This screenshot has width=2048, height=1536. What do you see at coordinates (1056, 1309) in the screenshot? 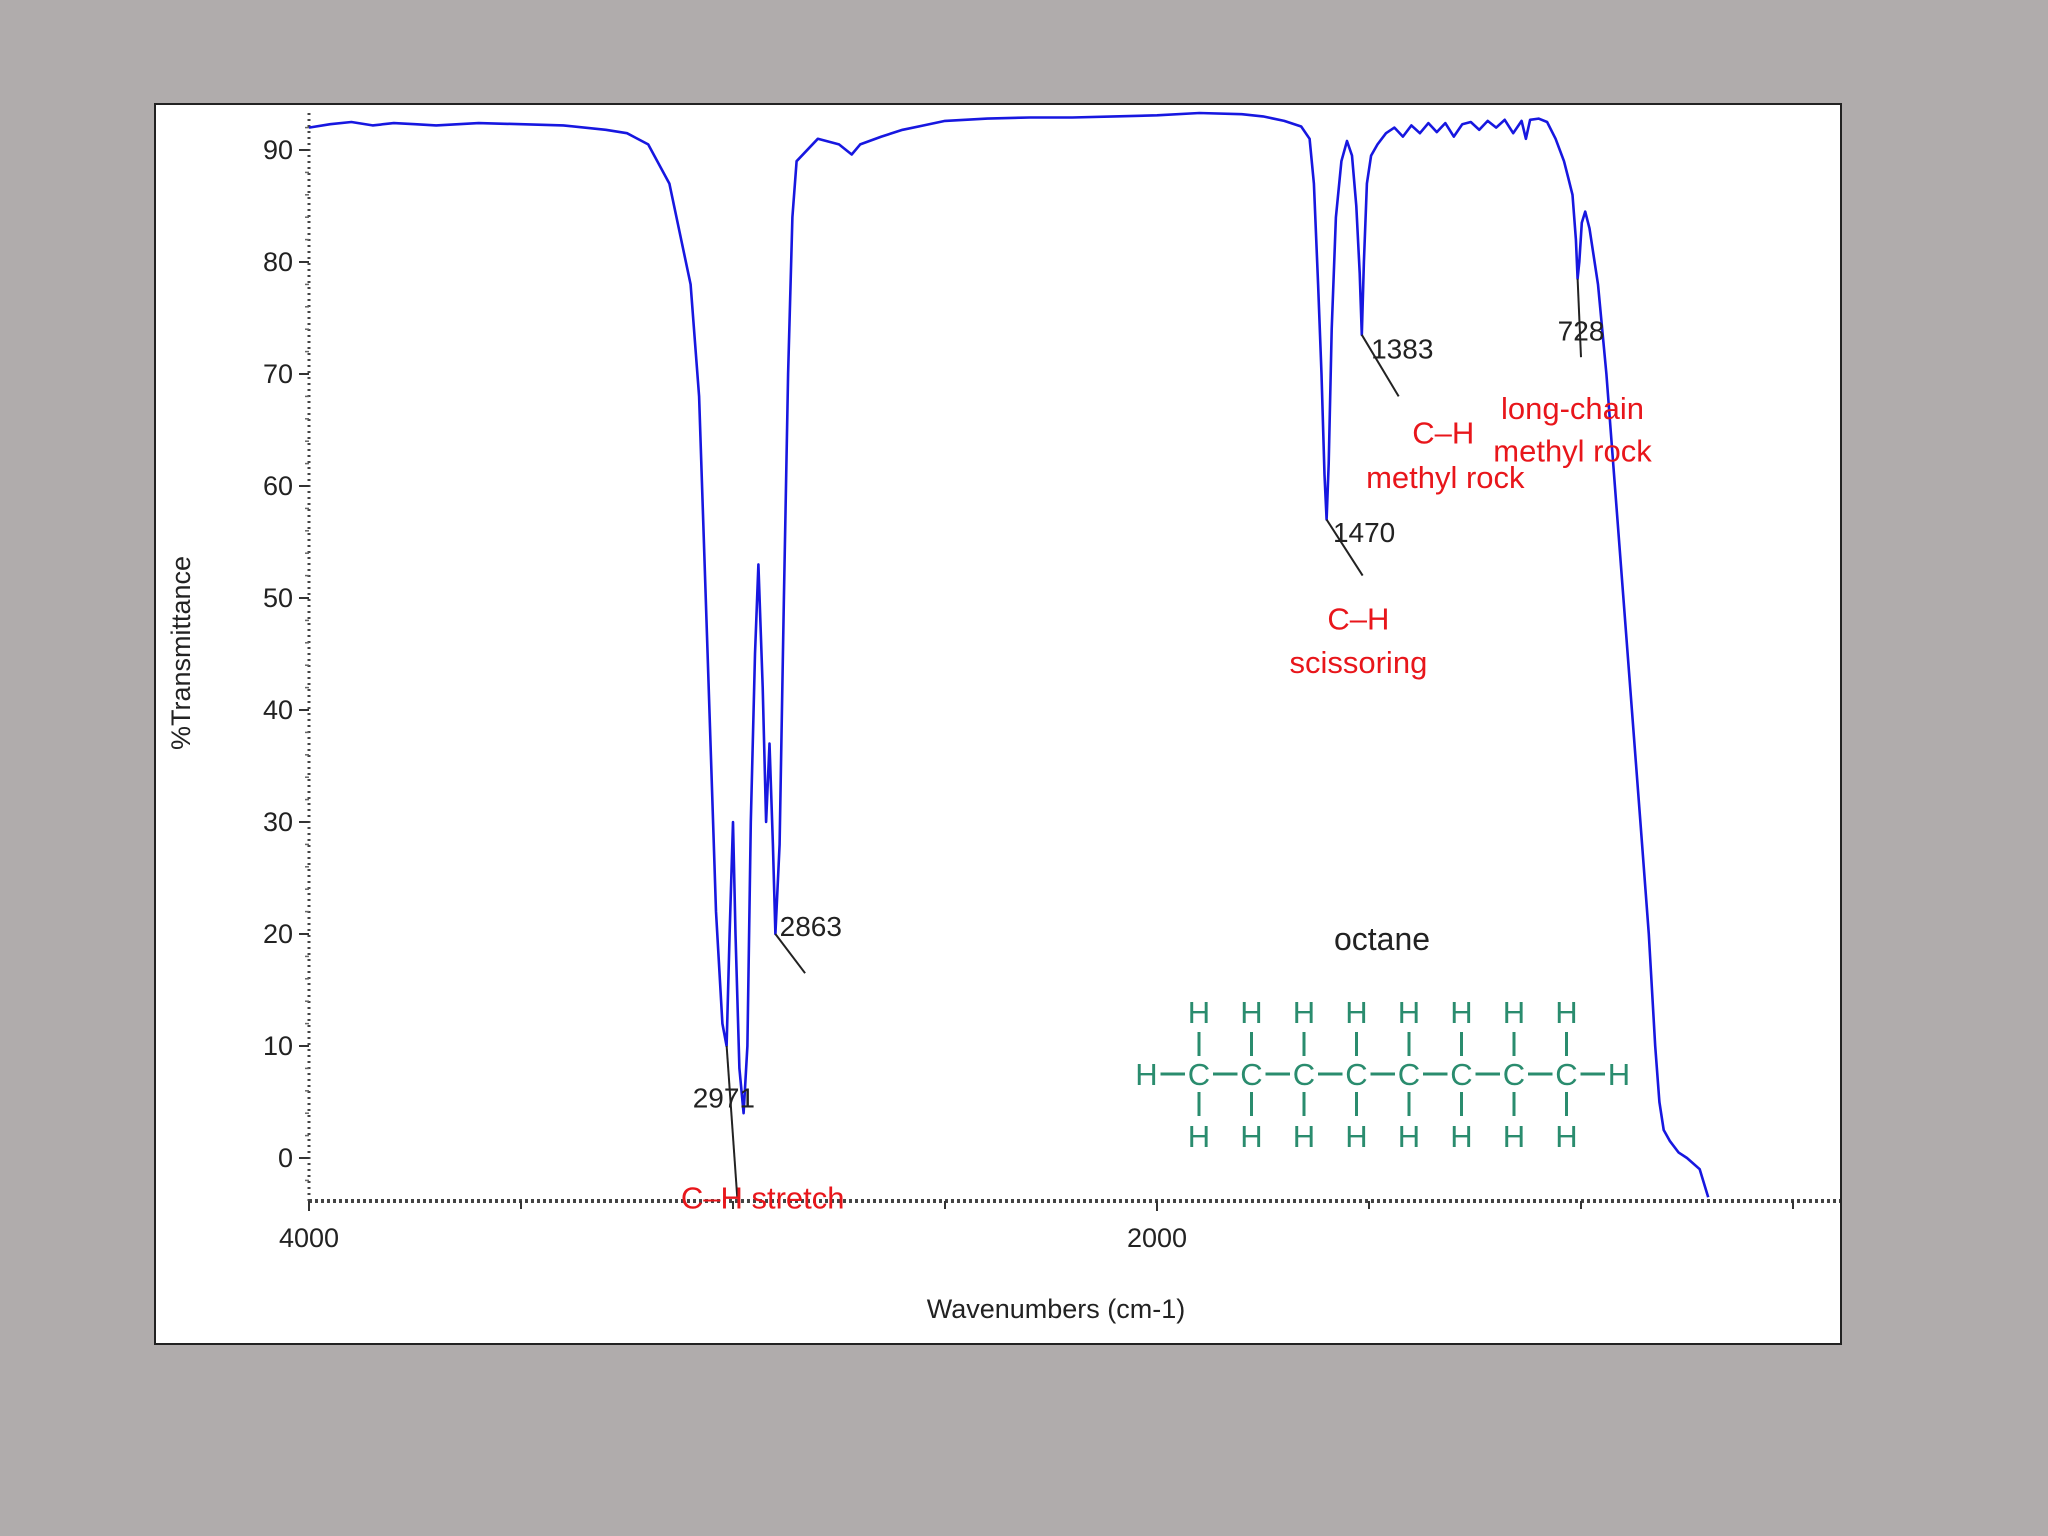
I see `x-axis-title: Wavenumbers (cm-1)` at bounding box center [1056, 1309].